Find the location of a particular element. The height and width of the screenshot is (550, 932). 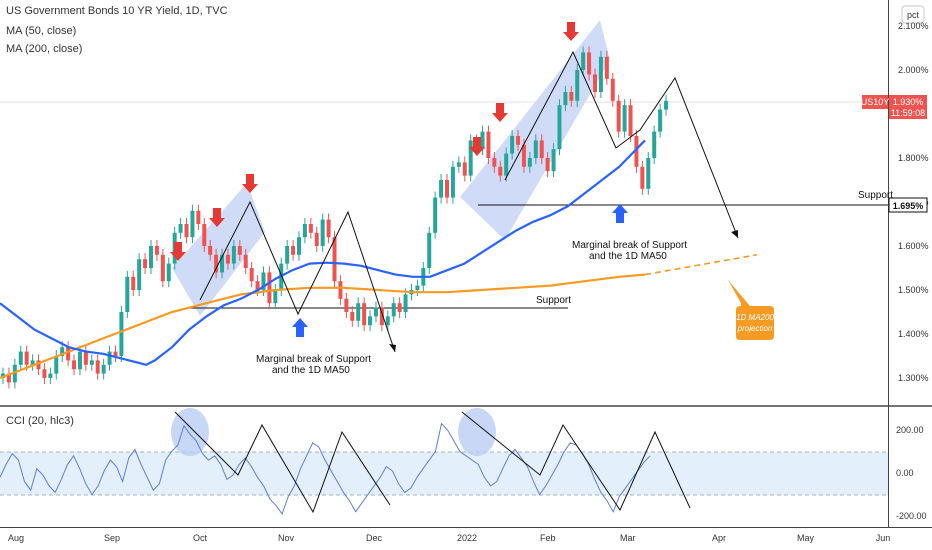

cci-zigzag-right is located at coordinates (576, 461).